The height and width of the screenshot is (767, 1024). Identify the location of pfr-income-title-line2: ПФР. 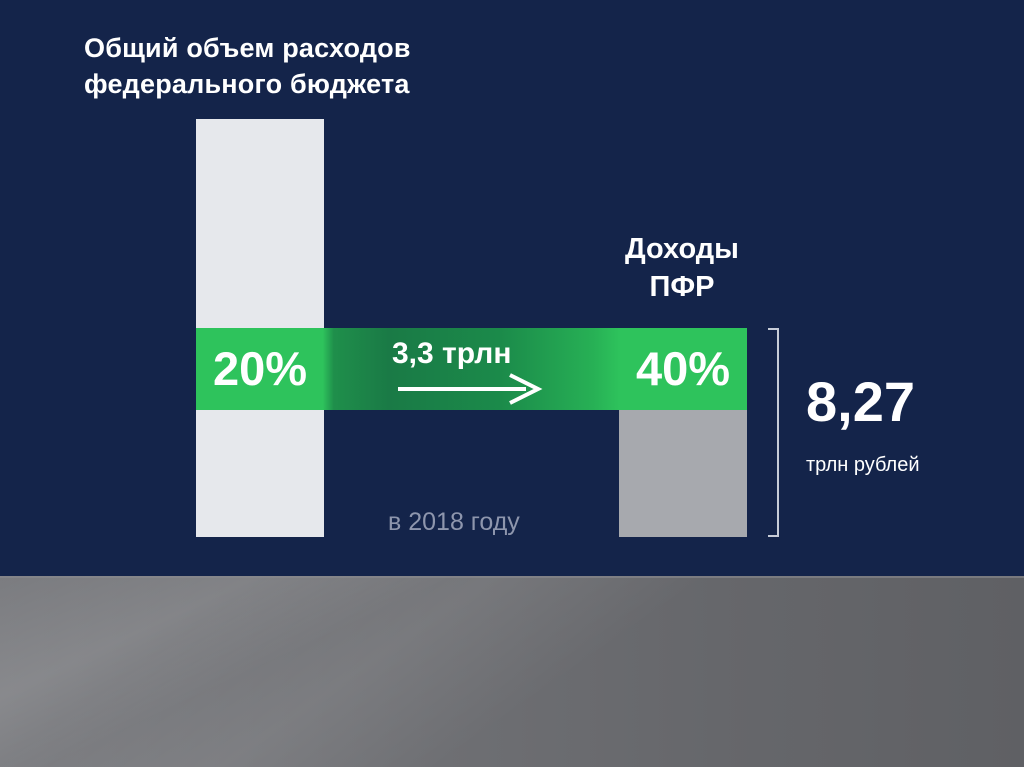
(682, 287).